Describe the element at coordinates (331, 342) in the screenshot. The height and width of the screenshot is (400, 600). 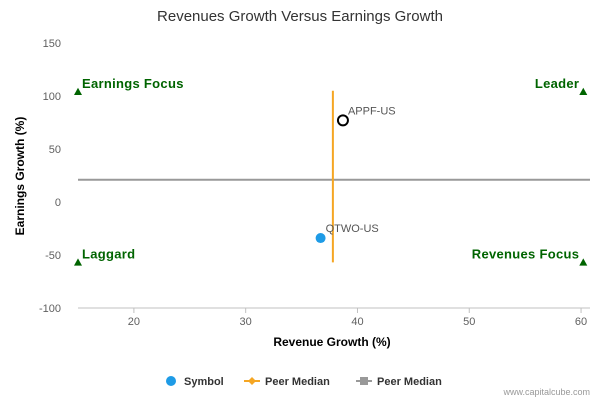
I see `x-axis-title: Revenue Growth (%)` at that location.